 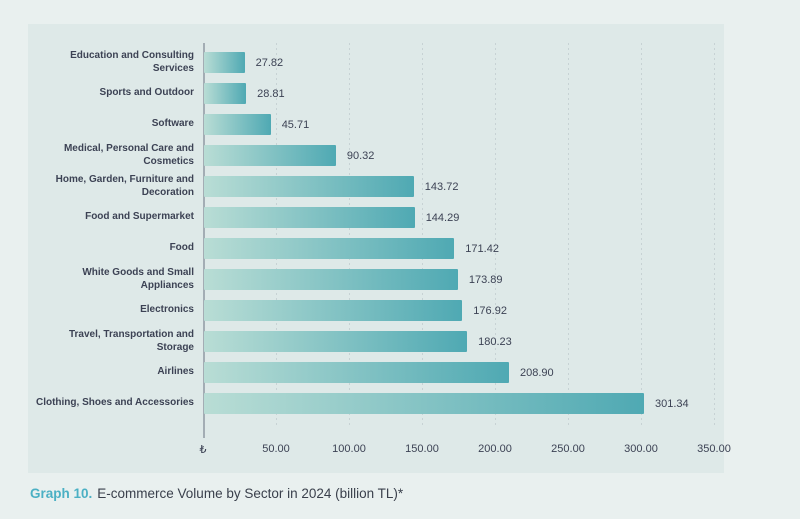 What do you see at coordinates (114, 403) in the screenshot?
I see `category-label: Clothing, Shoes and Accessories` at bounding box center [114, 403].